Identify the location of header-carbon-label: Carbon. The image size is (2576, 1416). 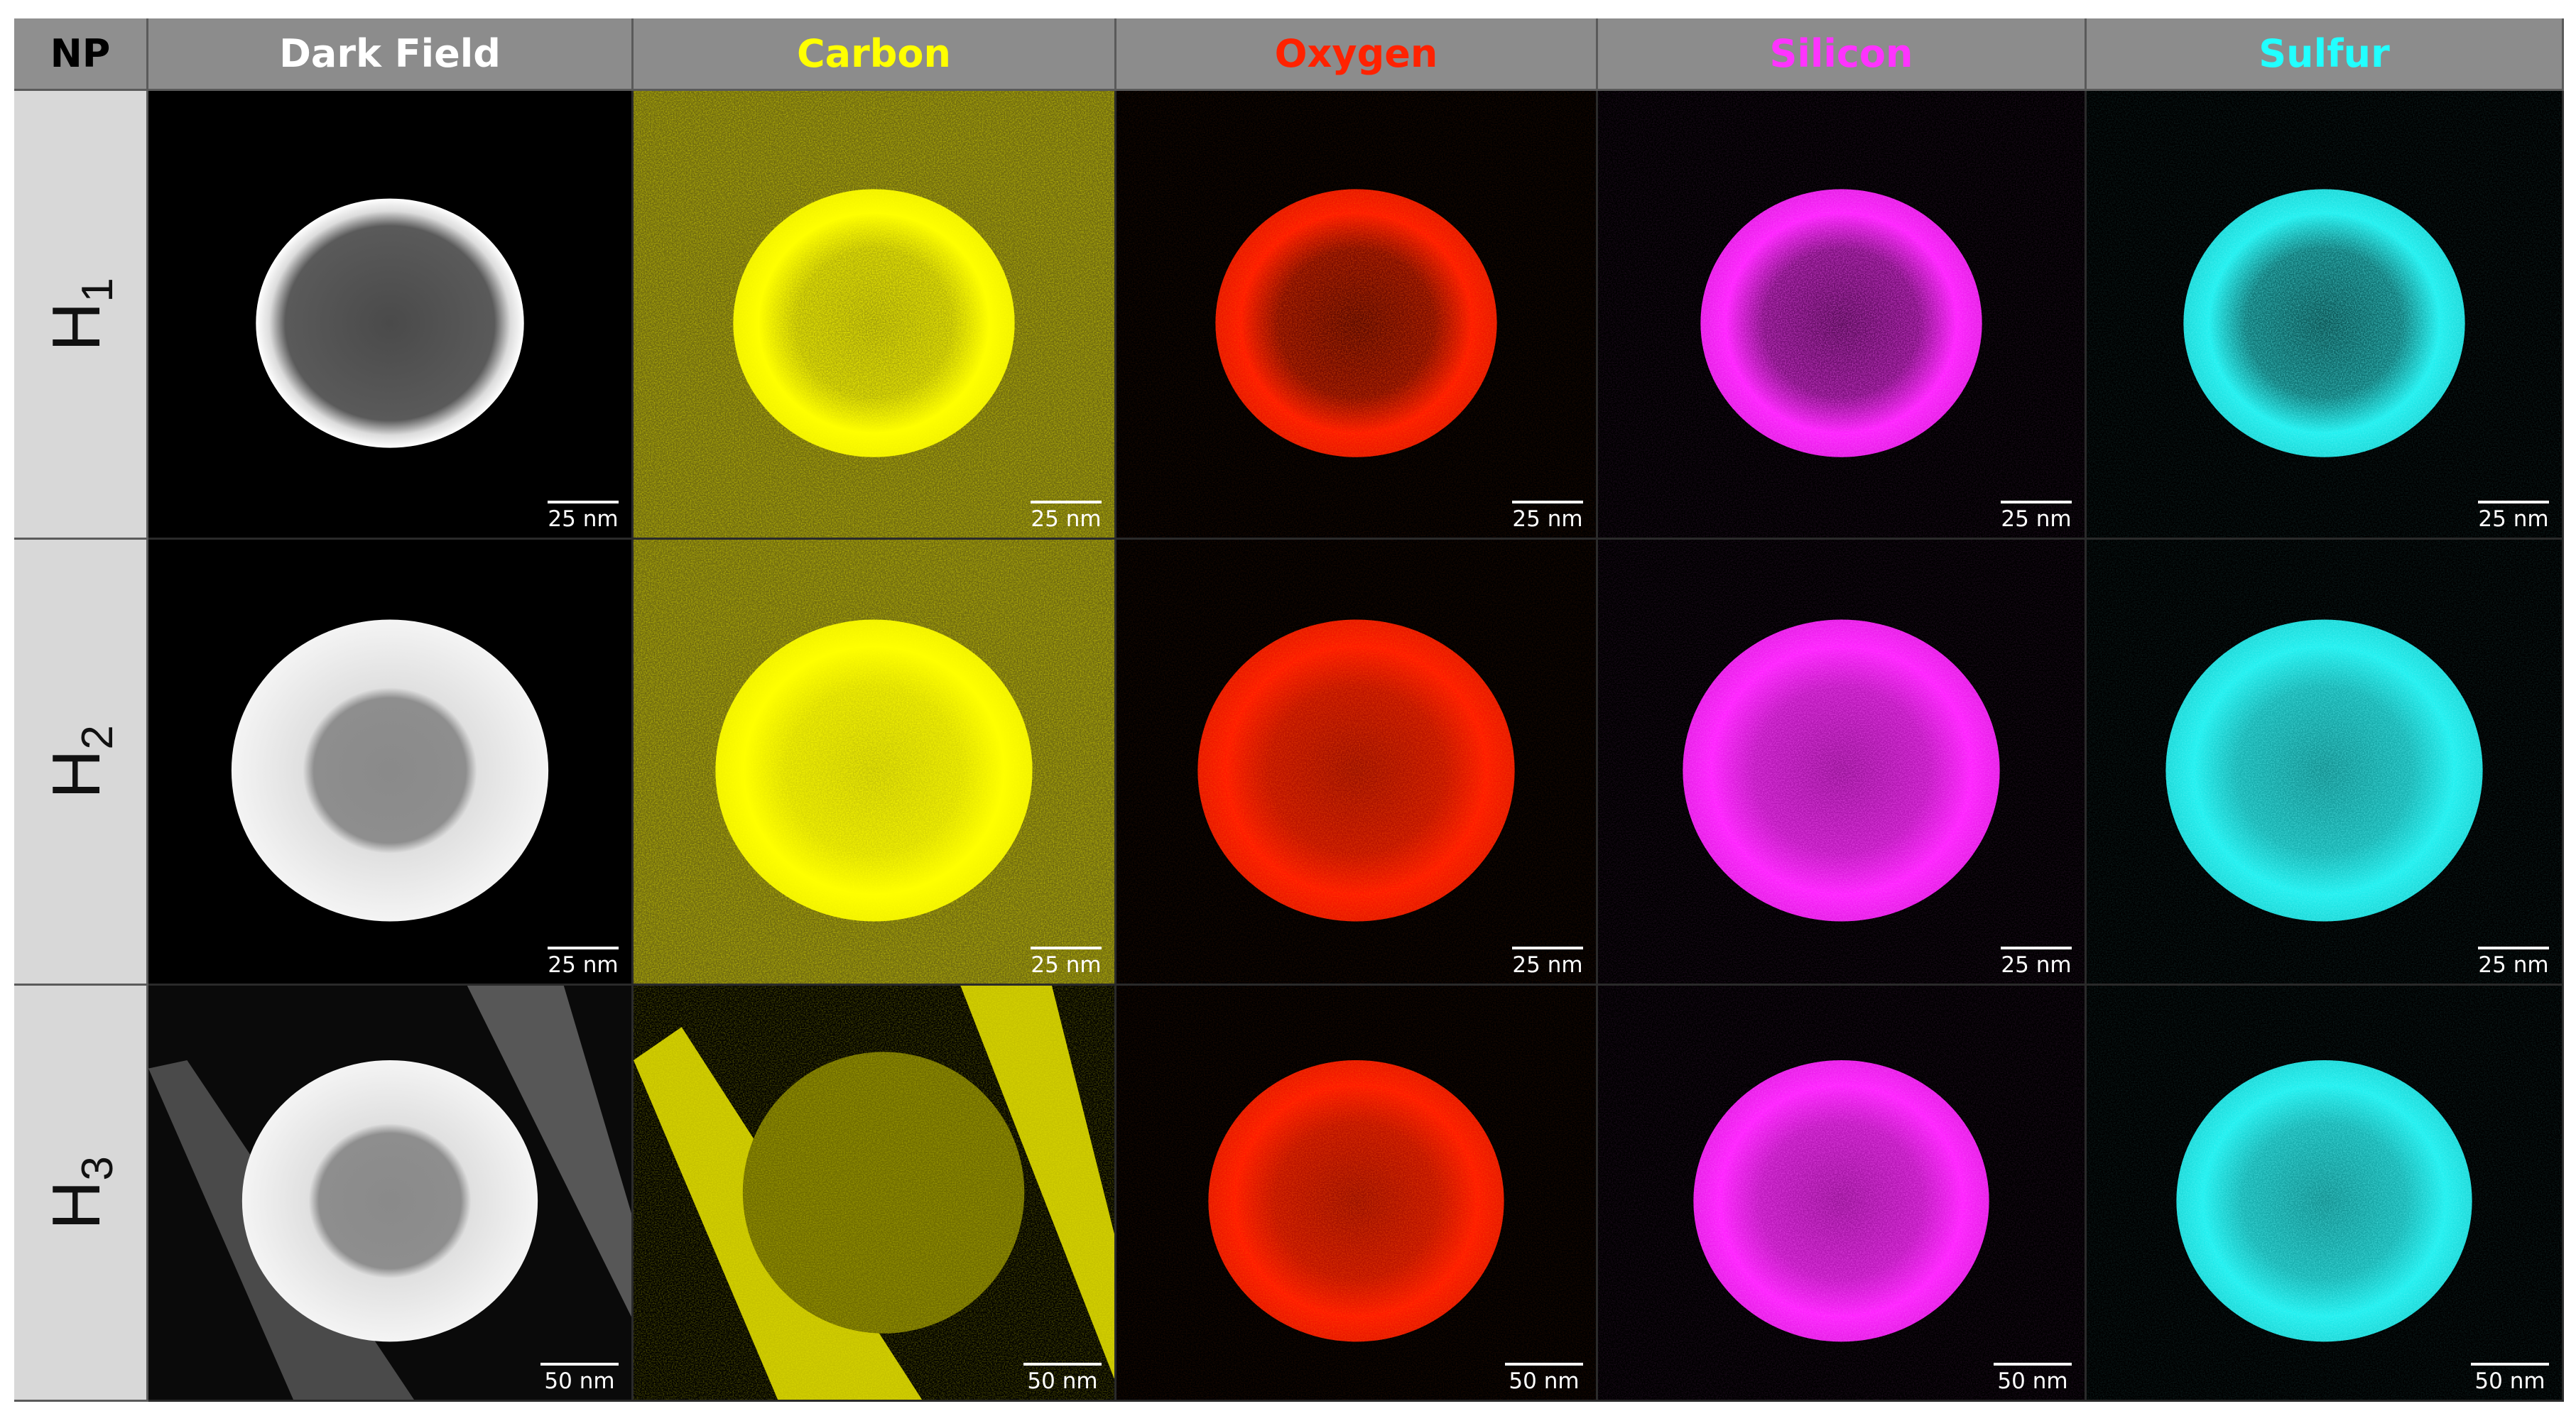
(874, 54).